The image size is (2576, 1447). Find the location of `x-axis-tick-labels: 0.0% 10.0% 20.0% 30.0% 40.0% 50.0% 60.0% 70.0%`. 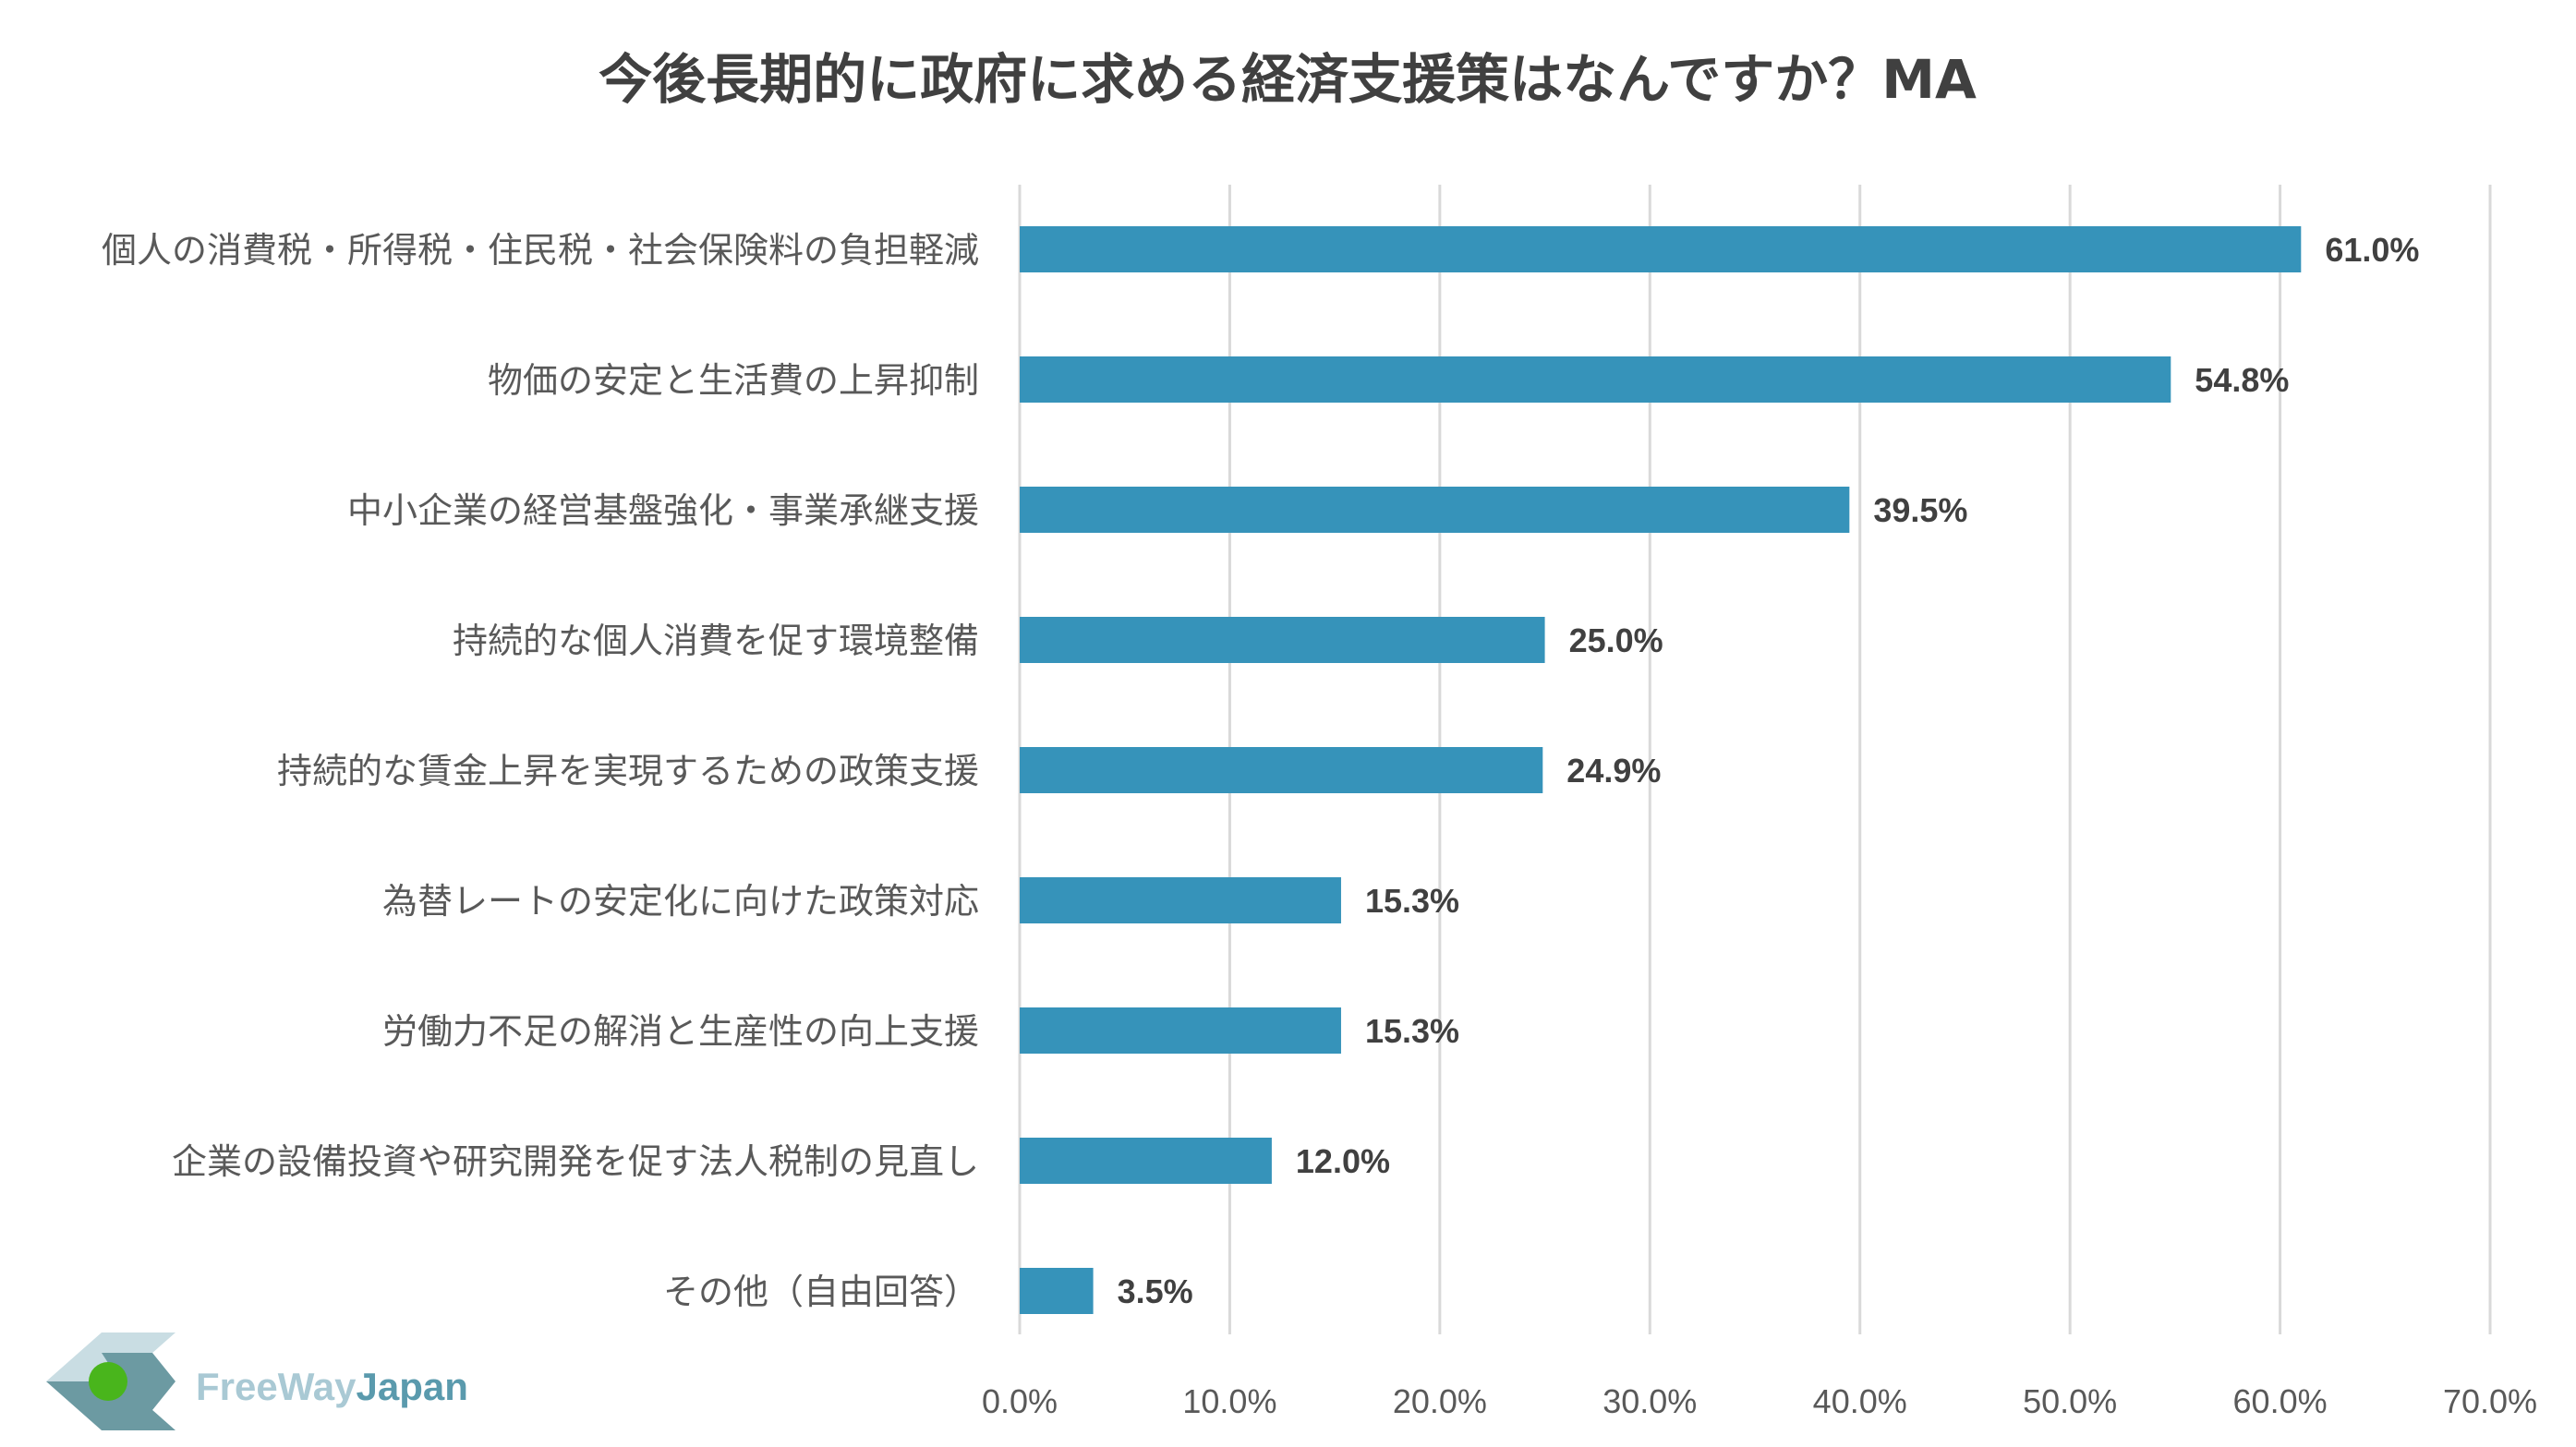

x-axis-tick-labels: 0.0% 10.0% 20.0% 30.0% 40.0% 50.0% 60.0% 70.0% is located at coordinates (1759, 1401).